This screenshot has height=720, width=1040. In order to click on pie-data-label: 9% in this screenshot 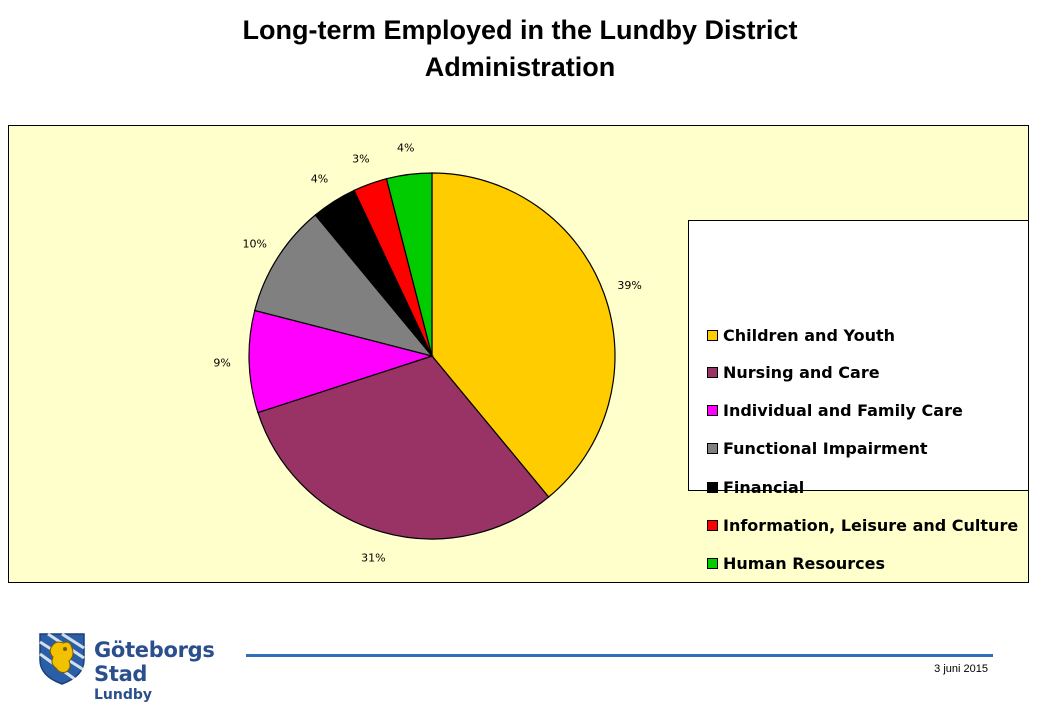, I will do `click(221, 363)`.